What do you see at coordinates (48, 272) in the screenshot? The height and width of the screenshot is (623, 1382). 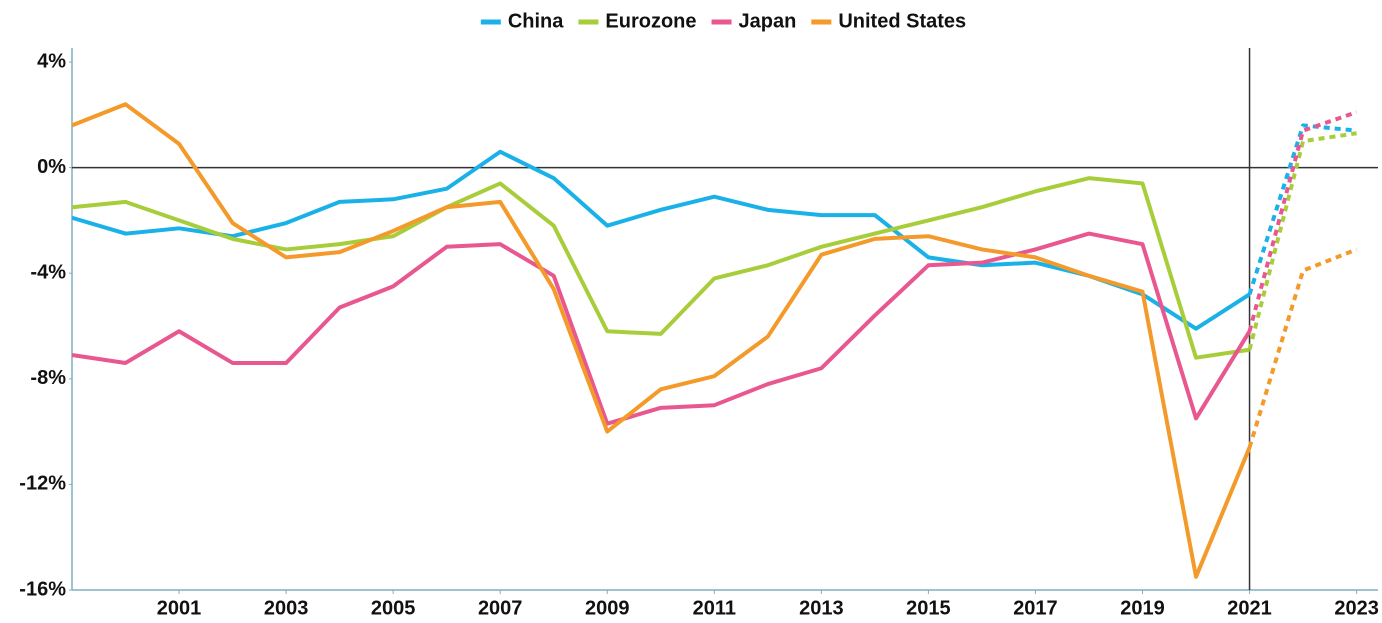 I see `y-tick-label: -4%` at bounding box center [48, 272].